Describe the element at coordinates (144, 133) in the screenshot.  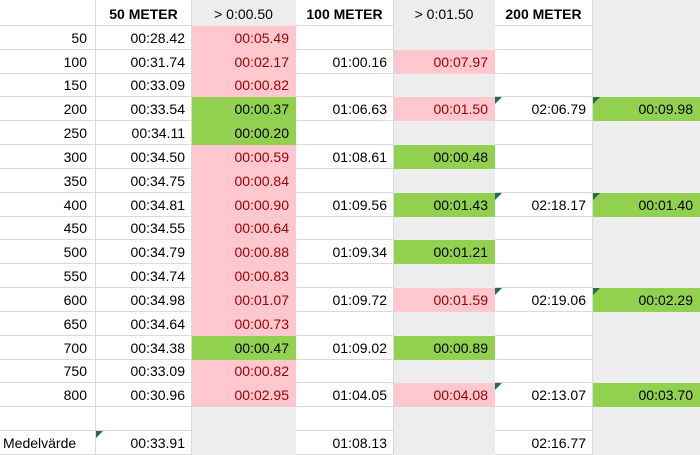
I see `cell: 00:34.11` at that location.